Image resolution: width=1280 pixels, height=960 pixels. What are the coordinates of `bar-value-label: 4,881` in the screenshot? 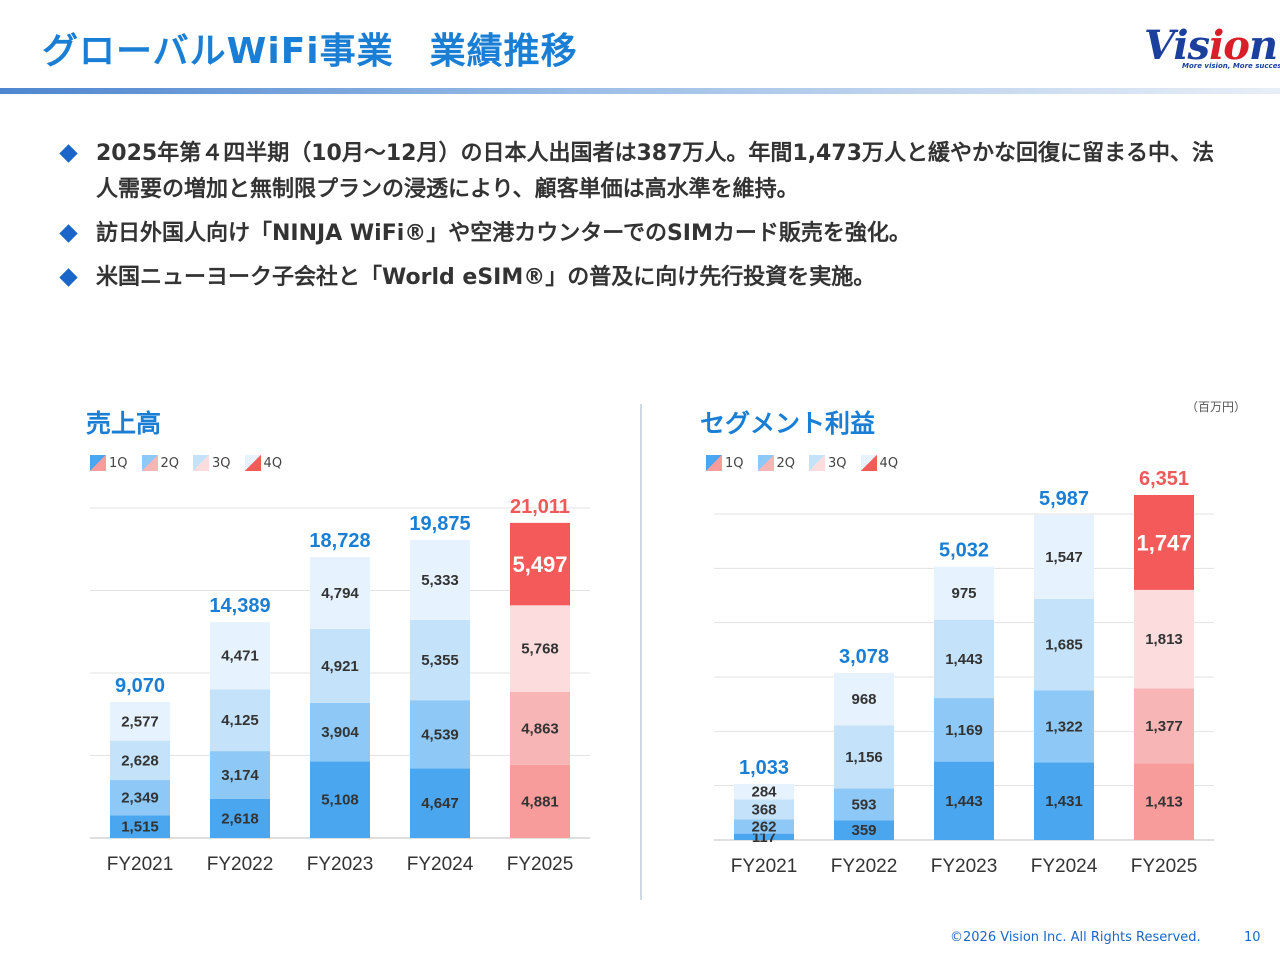 It's located at (540, 801).